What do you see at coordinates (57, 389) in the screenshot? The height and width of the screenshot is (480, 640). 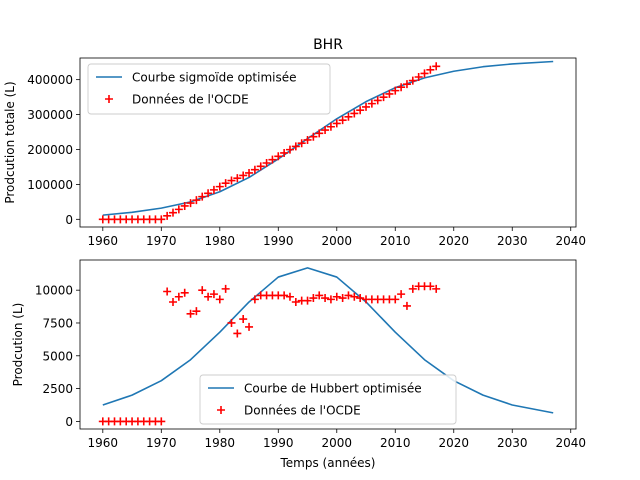 I see `y-tick-label: 2500` at bounding box center [57, 389].